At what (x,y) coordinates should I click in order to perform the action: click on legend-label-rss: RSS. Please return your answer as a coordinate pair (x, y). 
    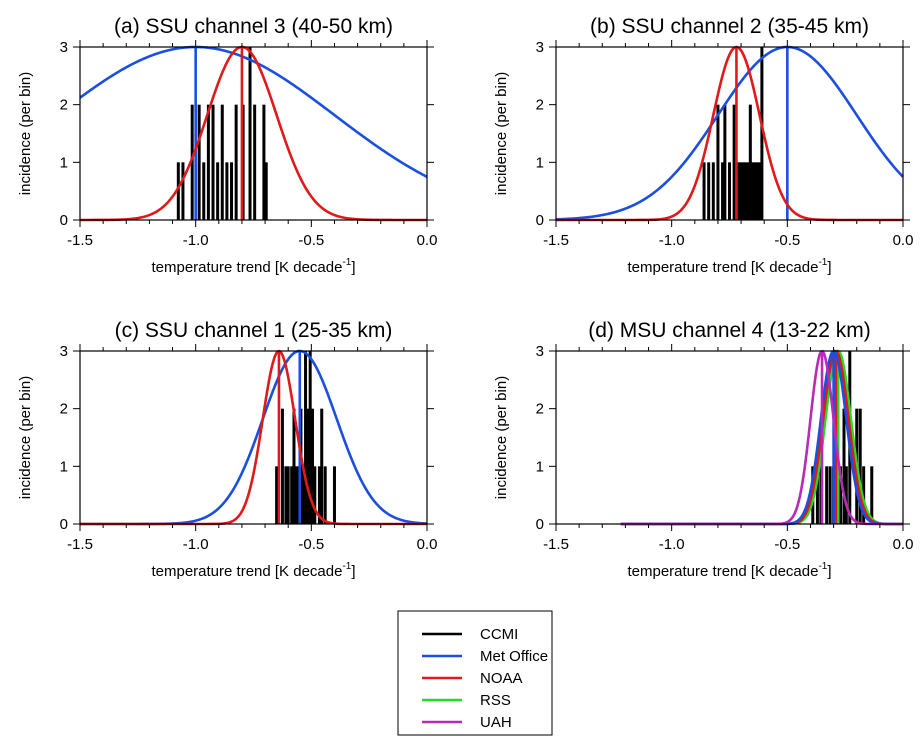
    Looking at the image, I should click on (495, 700).